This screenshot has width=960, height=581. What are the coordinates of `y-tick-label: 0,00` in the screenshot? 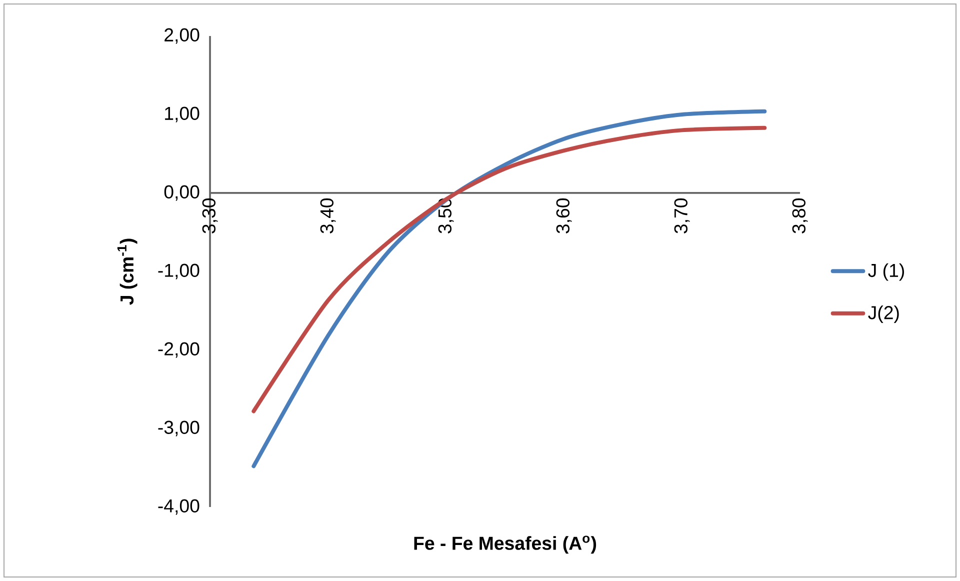 It's located at (182, 193).